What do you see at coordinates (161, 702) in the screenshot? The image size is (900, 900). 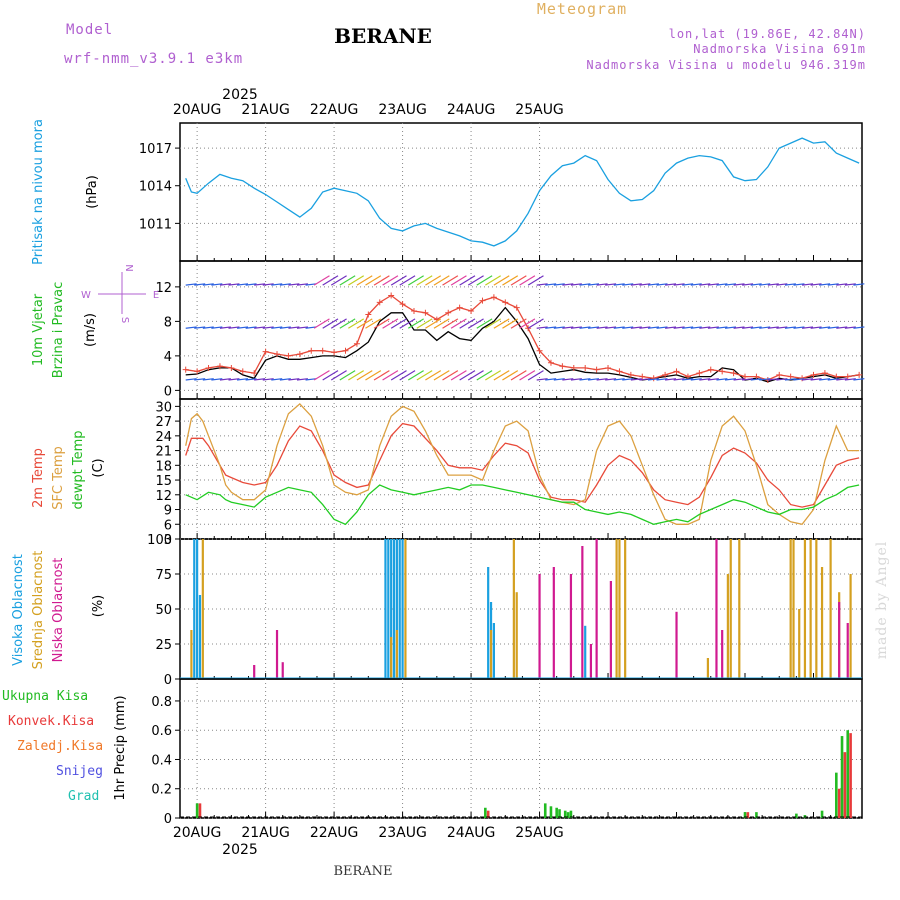 I see `y-tick-label: 0.8` at bounding box center [161, 702].